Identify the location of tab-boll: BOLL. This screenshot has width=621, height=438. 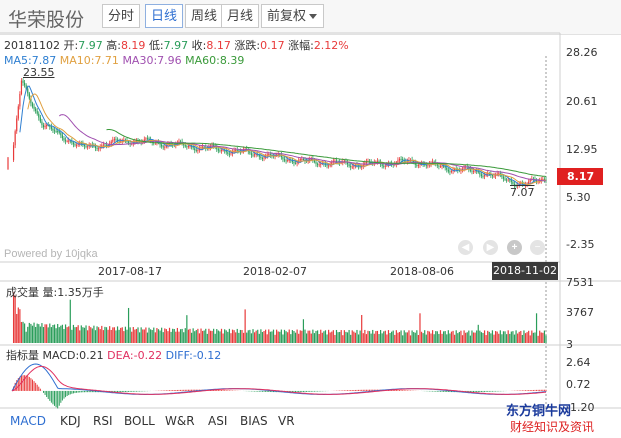
(139, 421).